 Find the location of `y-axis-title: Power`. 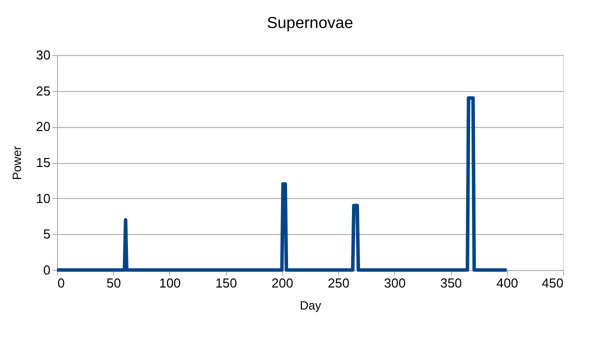

y-axis-title: Power is located at coordinates (17, 163).